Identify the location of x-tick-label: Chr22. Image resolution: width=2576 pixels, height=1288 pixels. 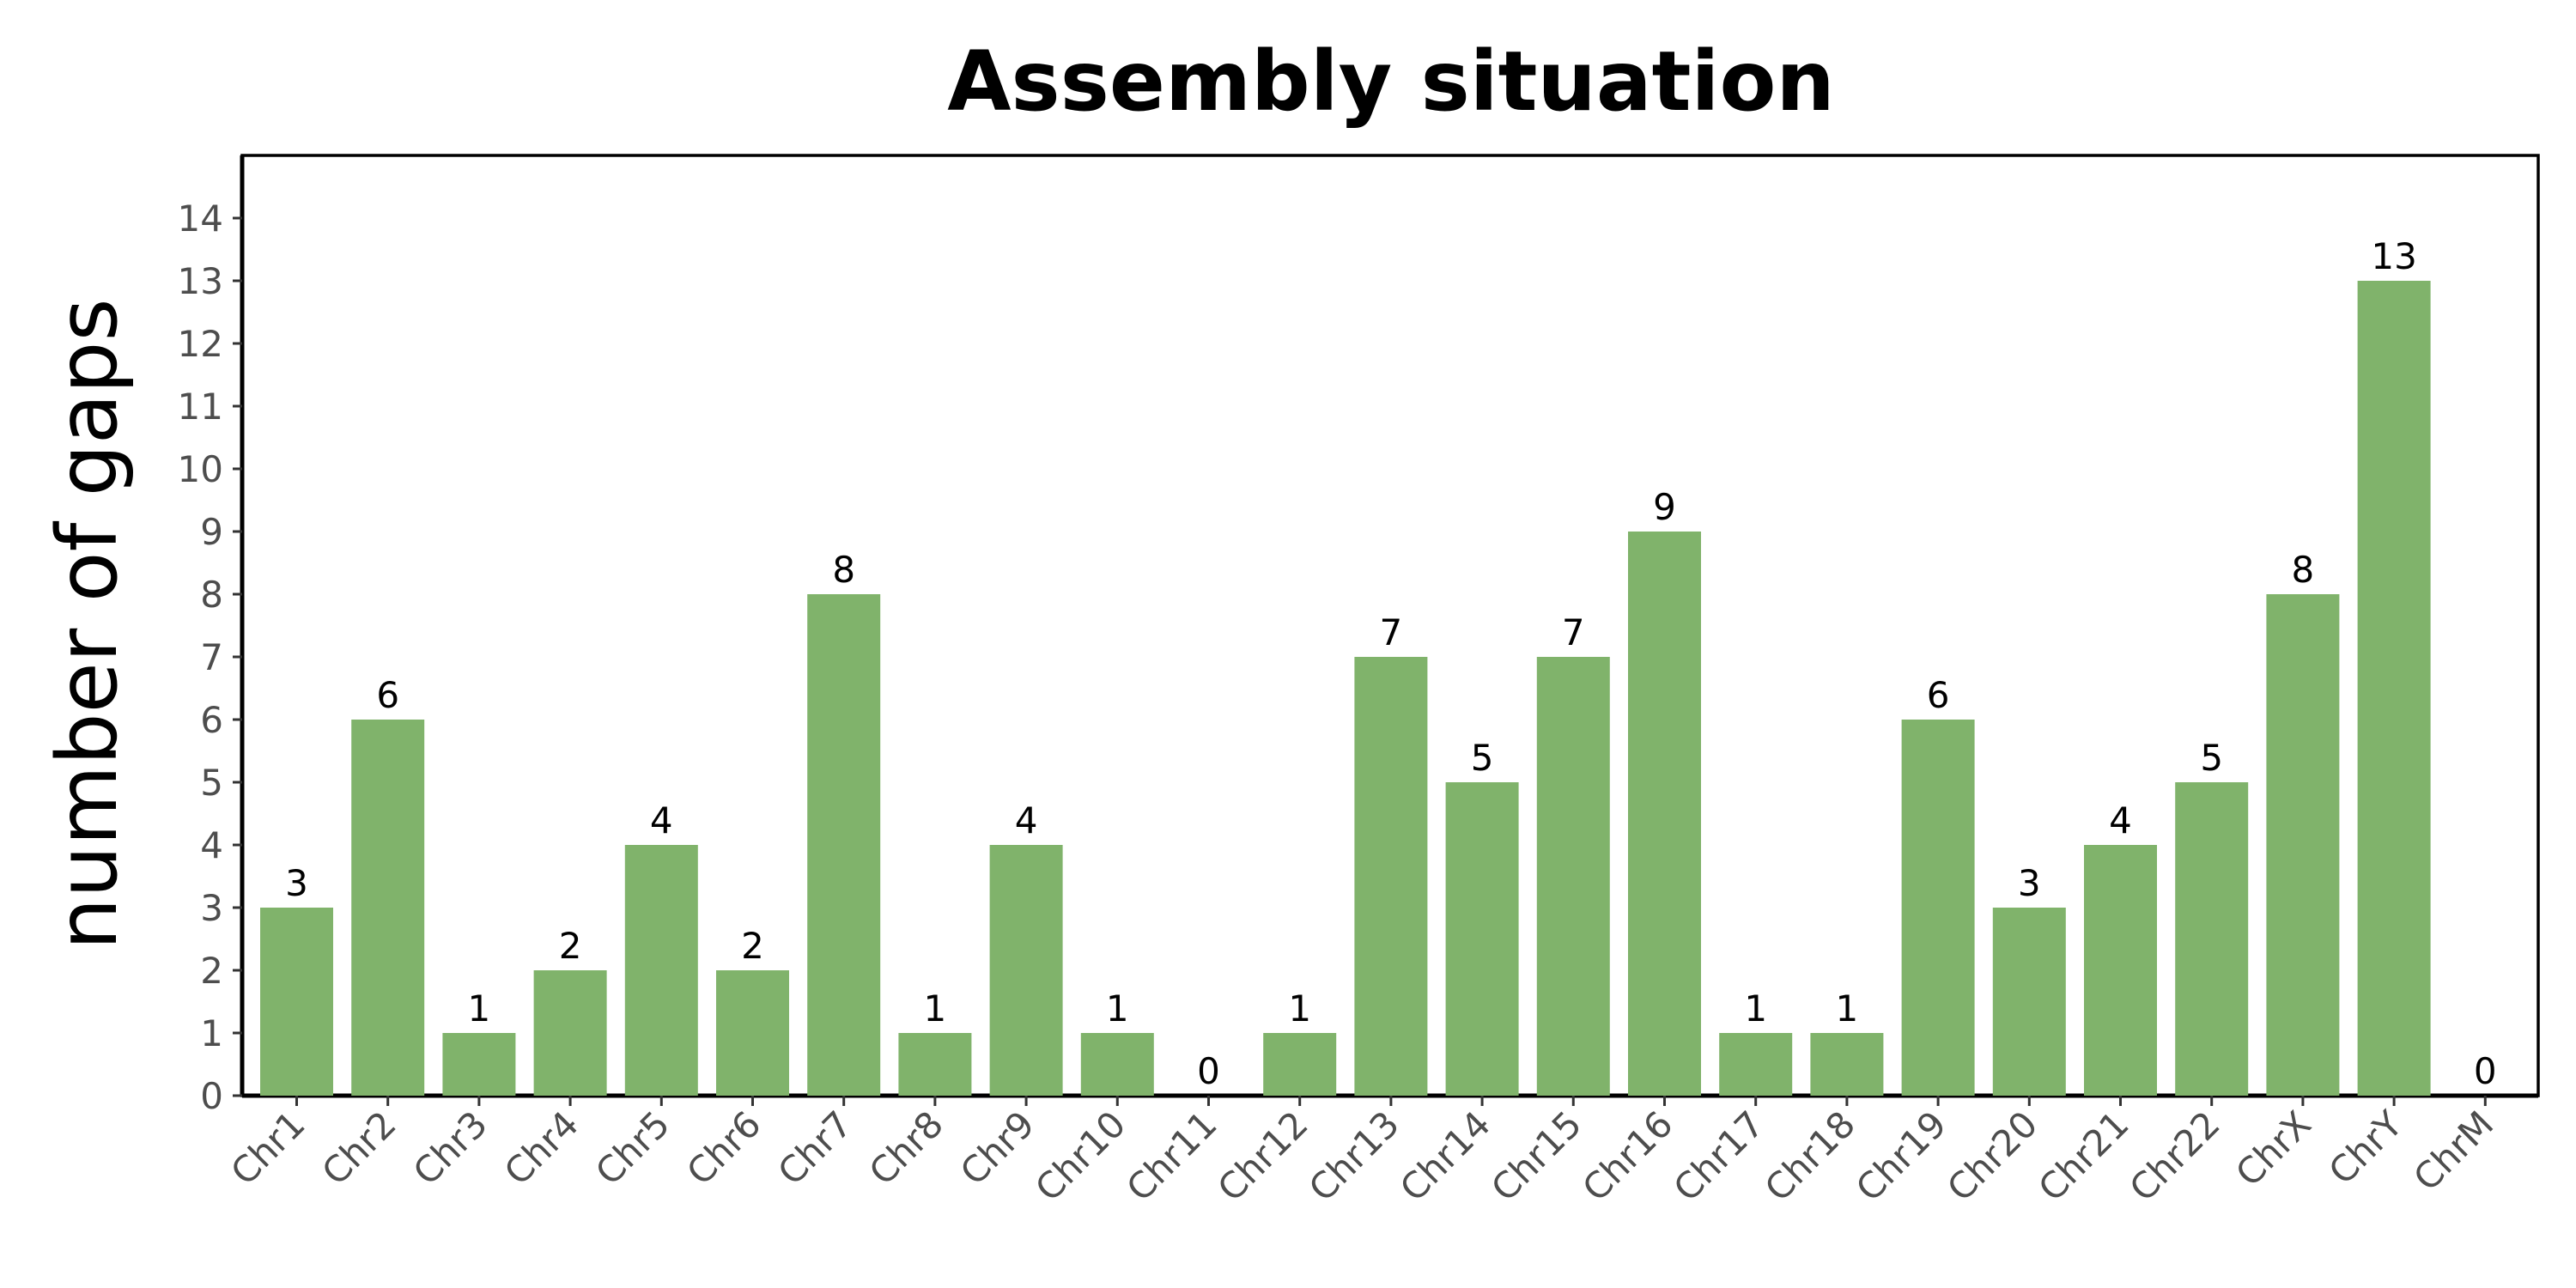
(2175, 1156).